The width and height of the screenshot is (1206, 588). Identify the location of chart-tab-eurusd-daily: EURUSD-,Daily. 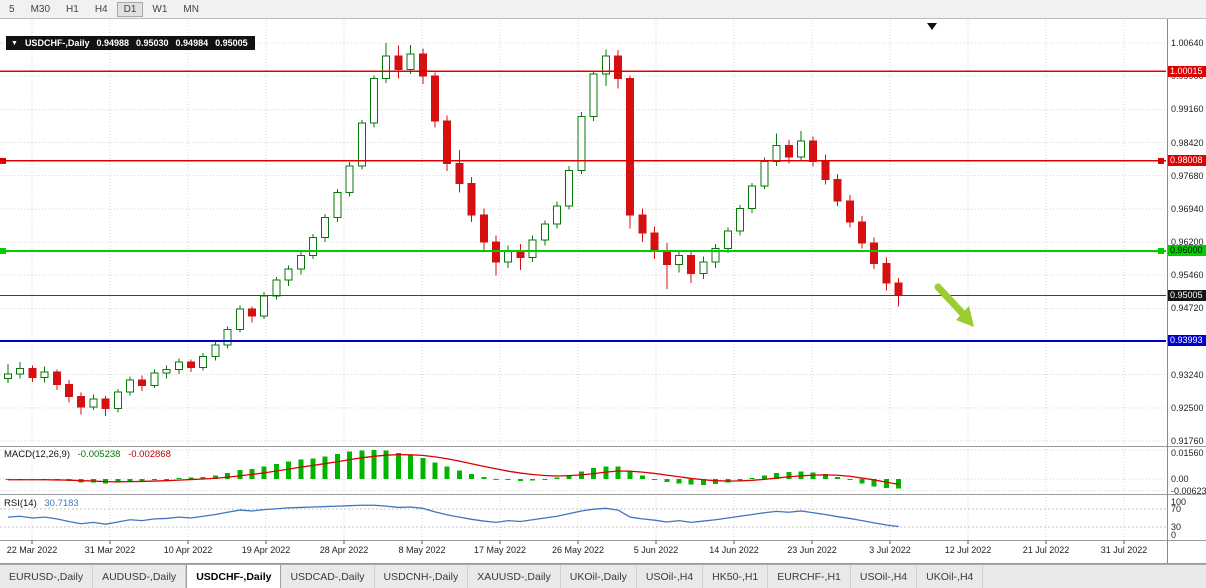
(47, 576).